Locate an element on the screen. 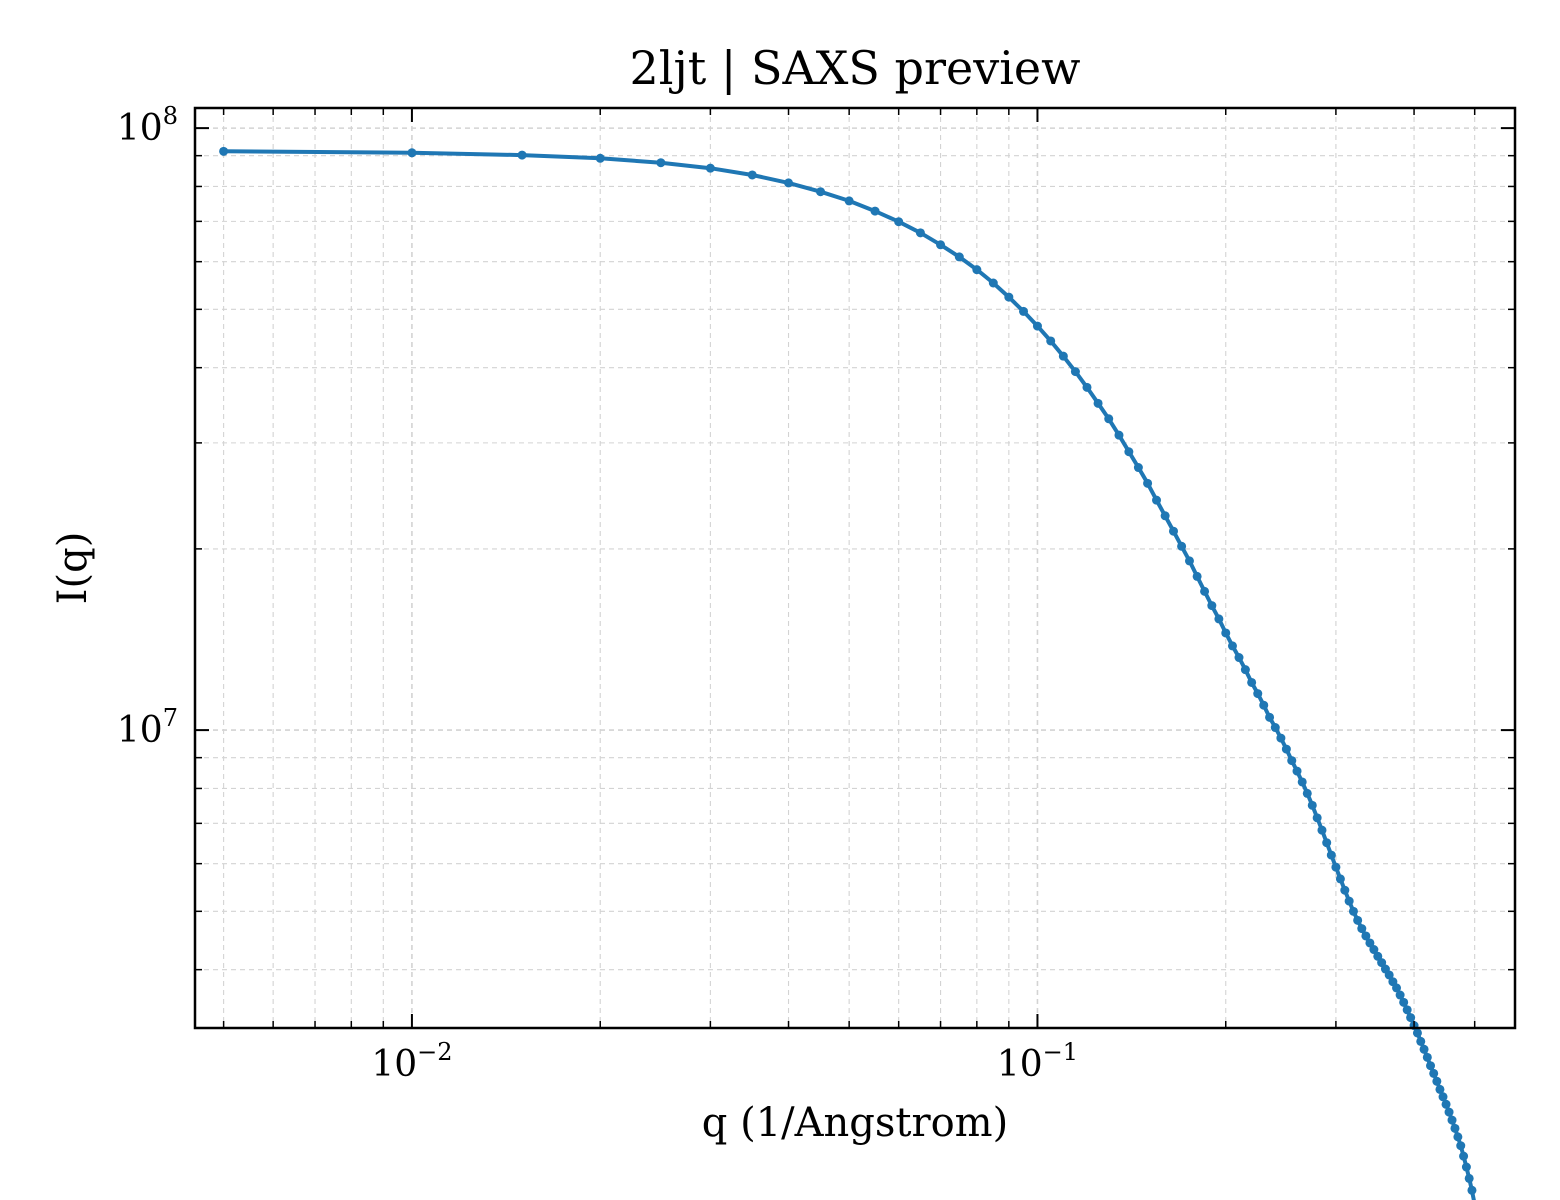 Image resolution: width=1560 pixels, height=1200 pixels. x-tick-label: 10⁻¹ is located at coordinates (1037, 1061).